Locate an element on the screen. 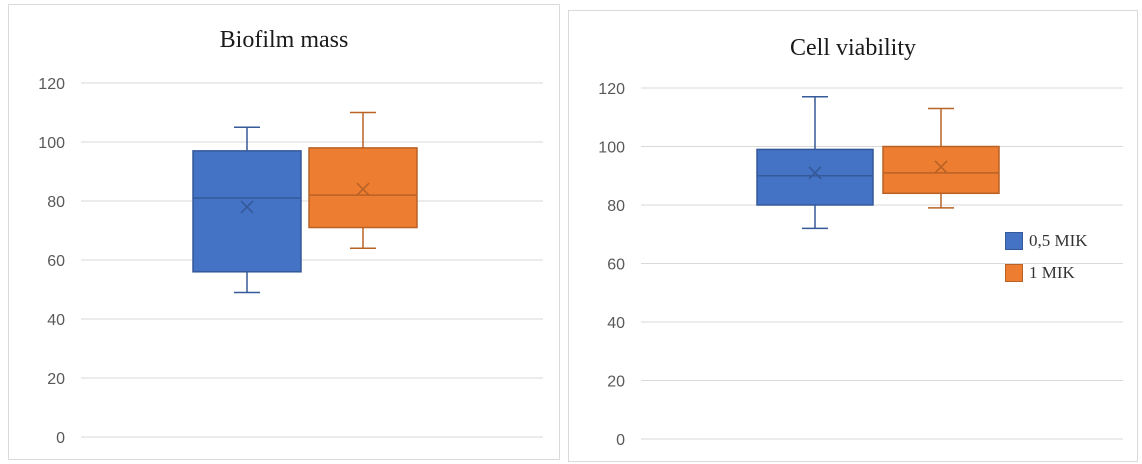 The image size is (1142, 464). legend: 0,5 MIK 1 MIK is located at coordinates (1046, 259).